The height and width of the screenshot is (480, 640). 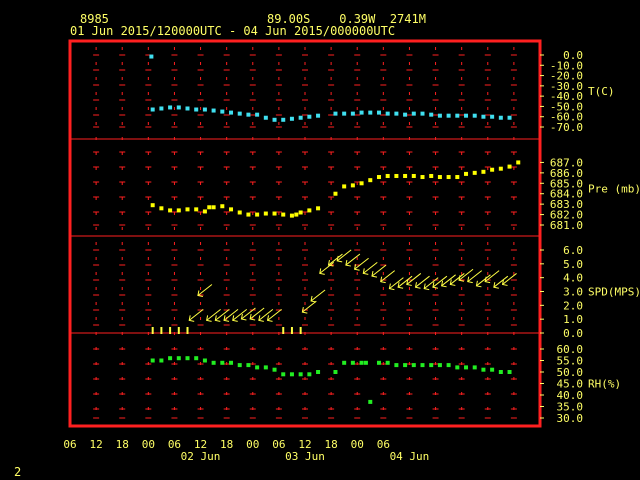 What do you see at coordinates (357, 444) in the screenshot?
I see `x-tick-label: 00` at bounding box center [357, 444].